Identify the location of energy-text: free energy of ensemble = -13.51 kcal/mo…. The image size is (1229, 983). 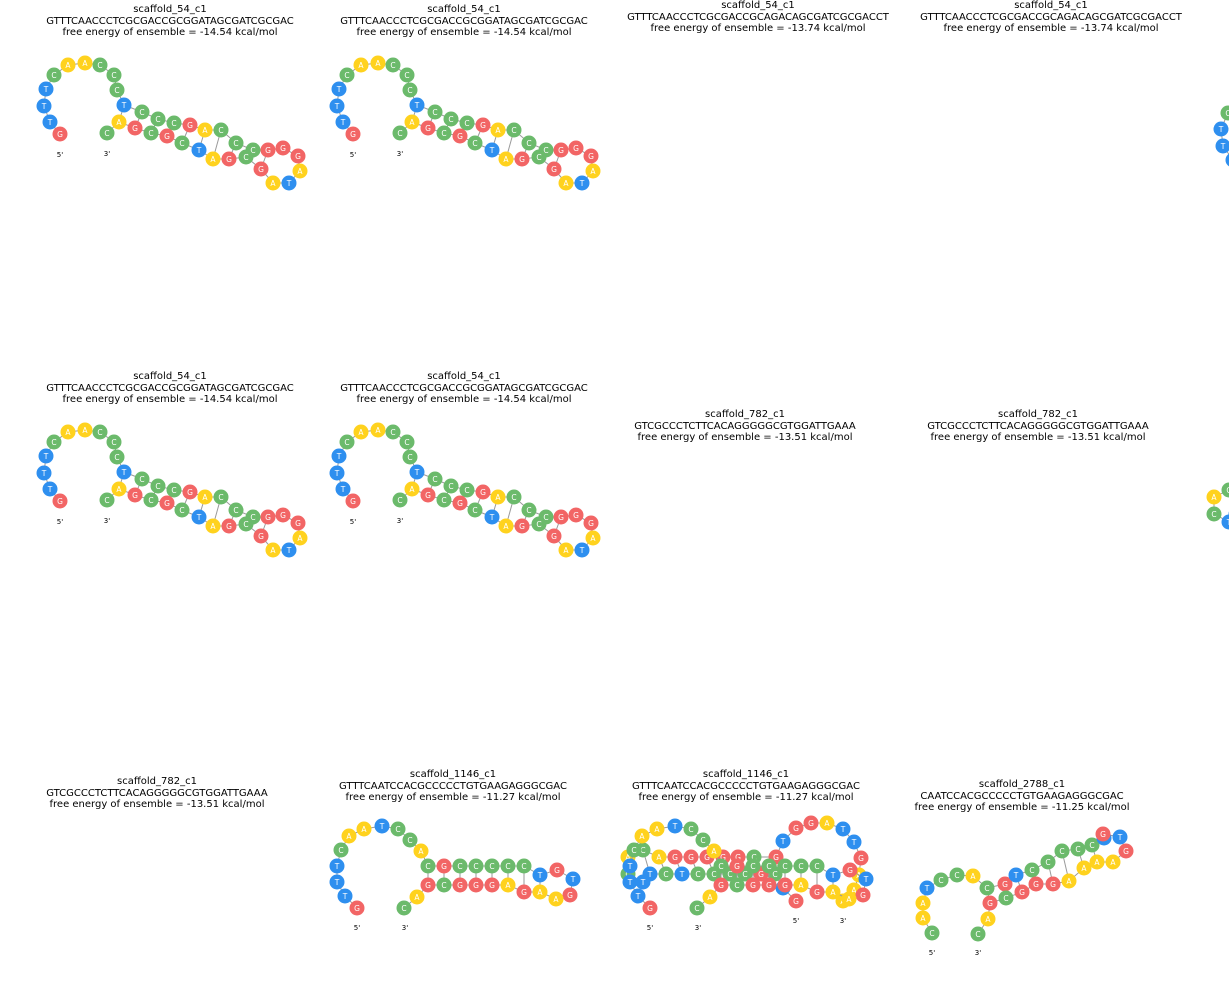
(1038, 437).